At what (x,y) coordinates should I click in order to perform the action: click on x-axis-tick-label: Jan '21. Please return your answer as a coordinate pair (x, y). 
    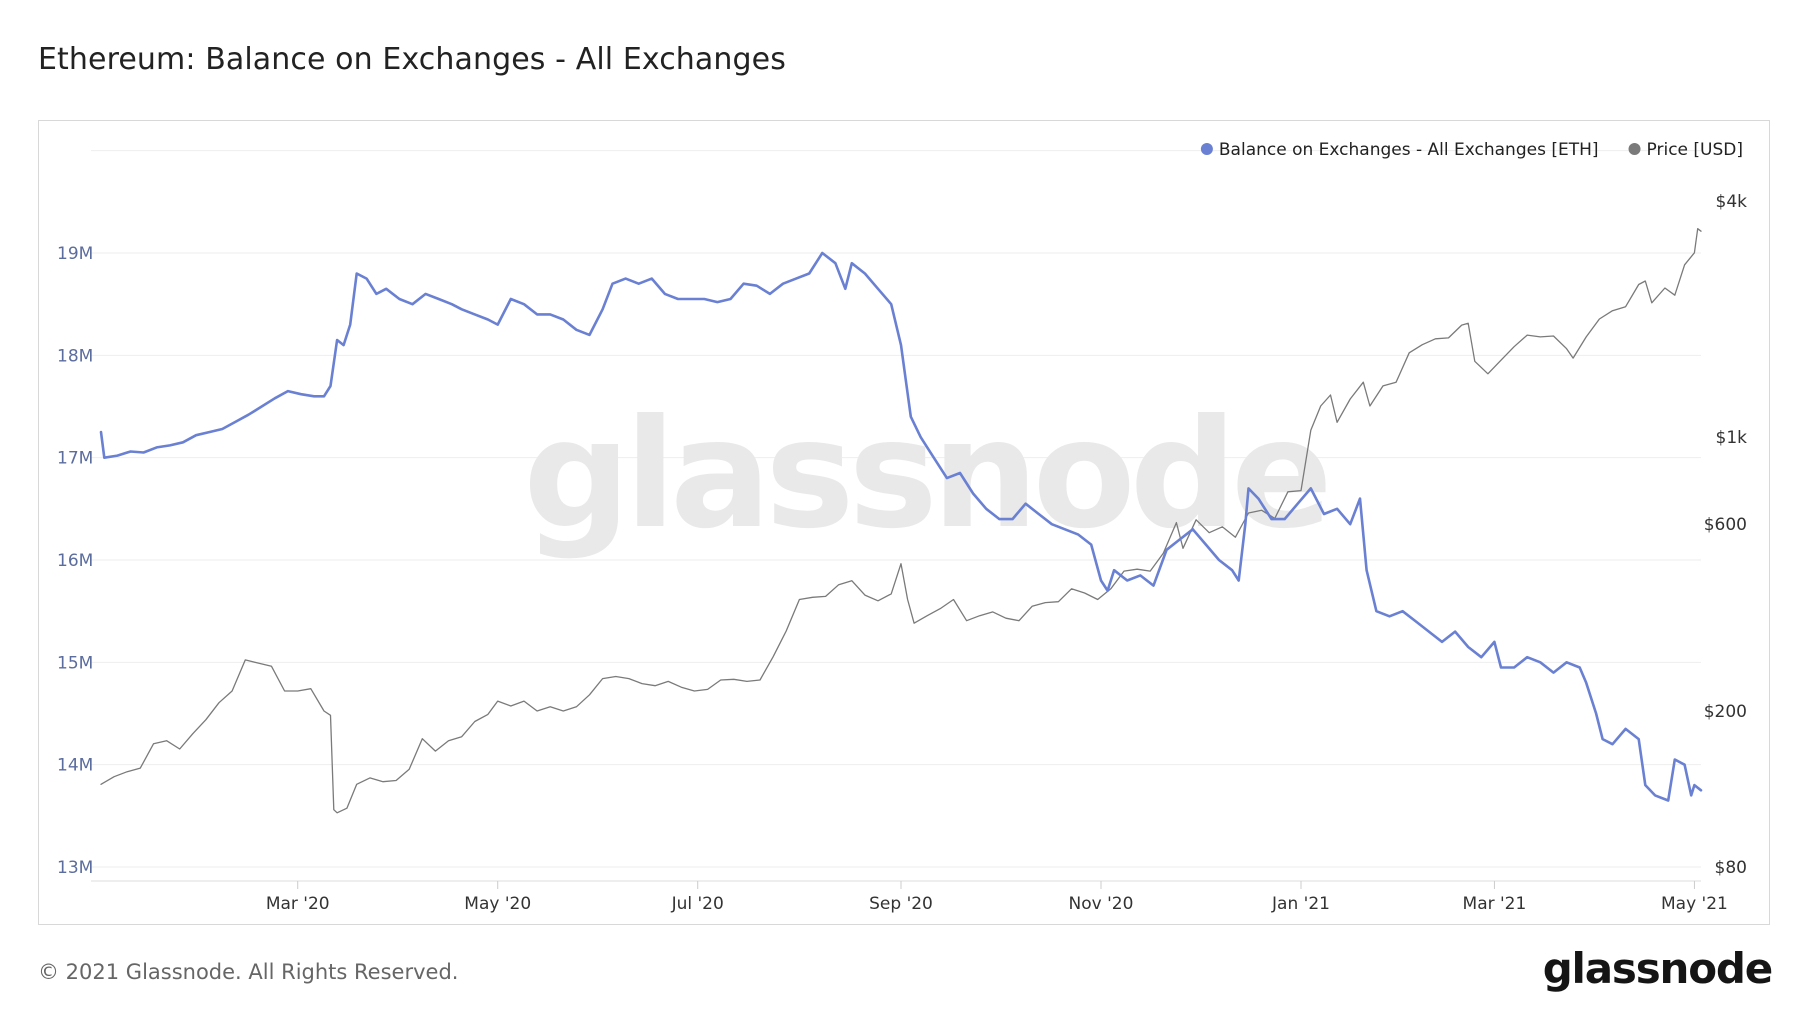
    Looking at the image, I should click on (1300, 904).